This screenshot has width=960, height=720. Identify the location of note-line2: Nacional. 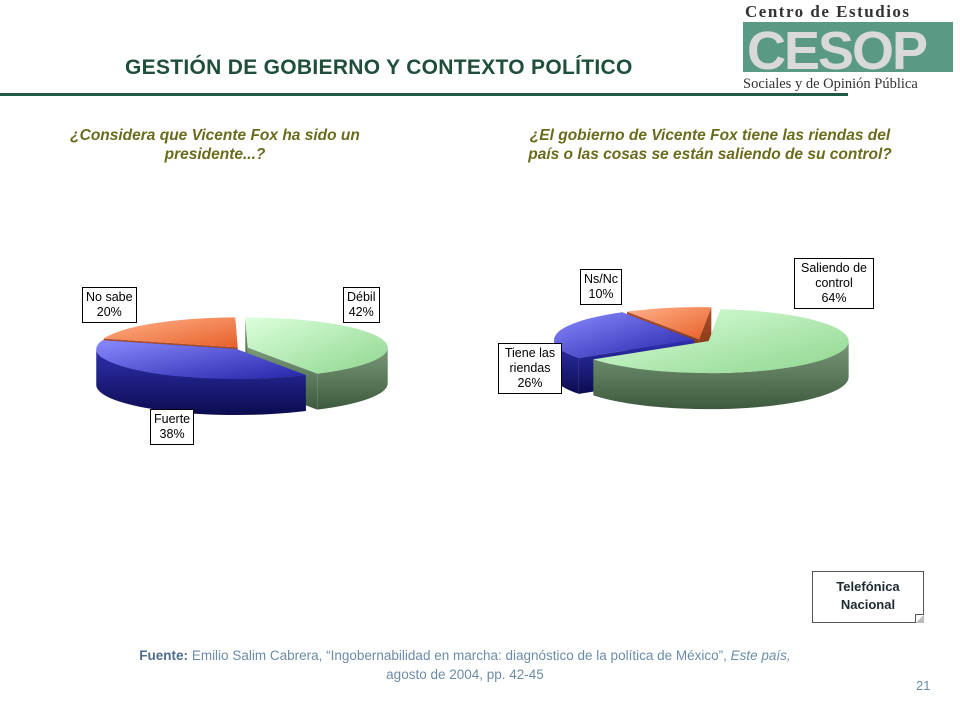
(868, 604).